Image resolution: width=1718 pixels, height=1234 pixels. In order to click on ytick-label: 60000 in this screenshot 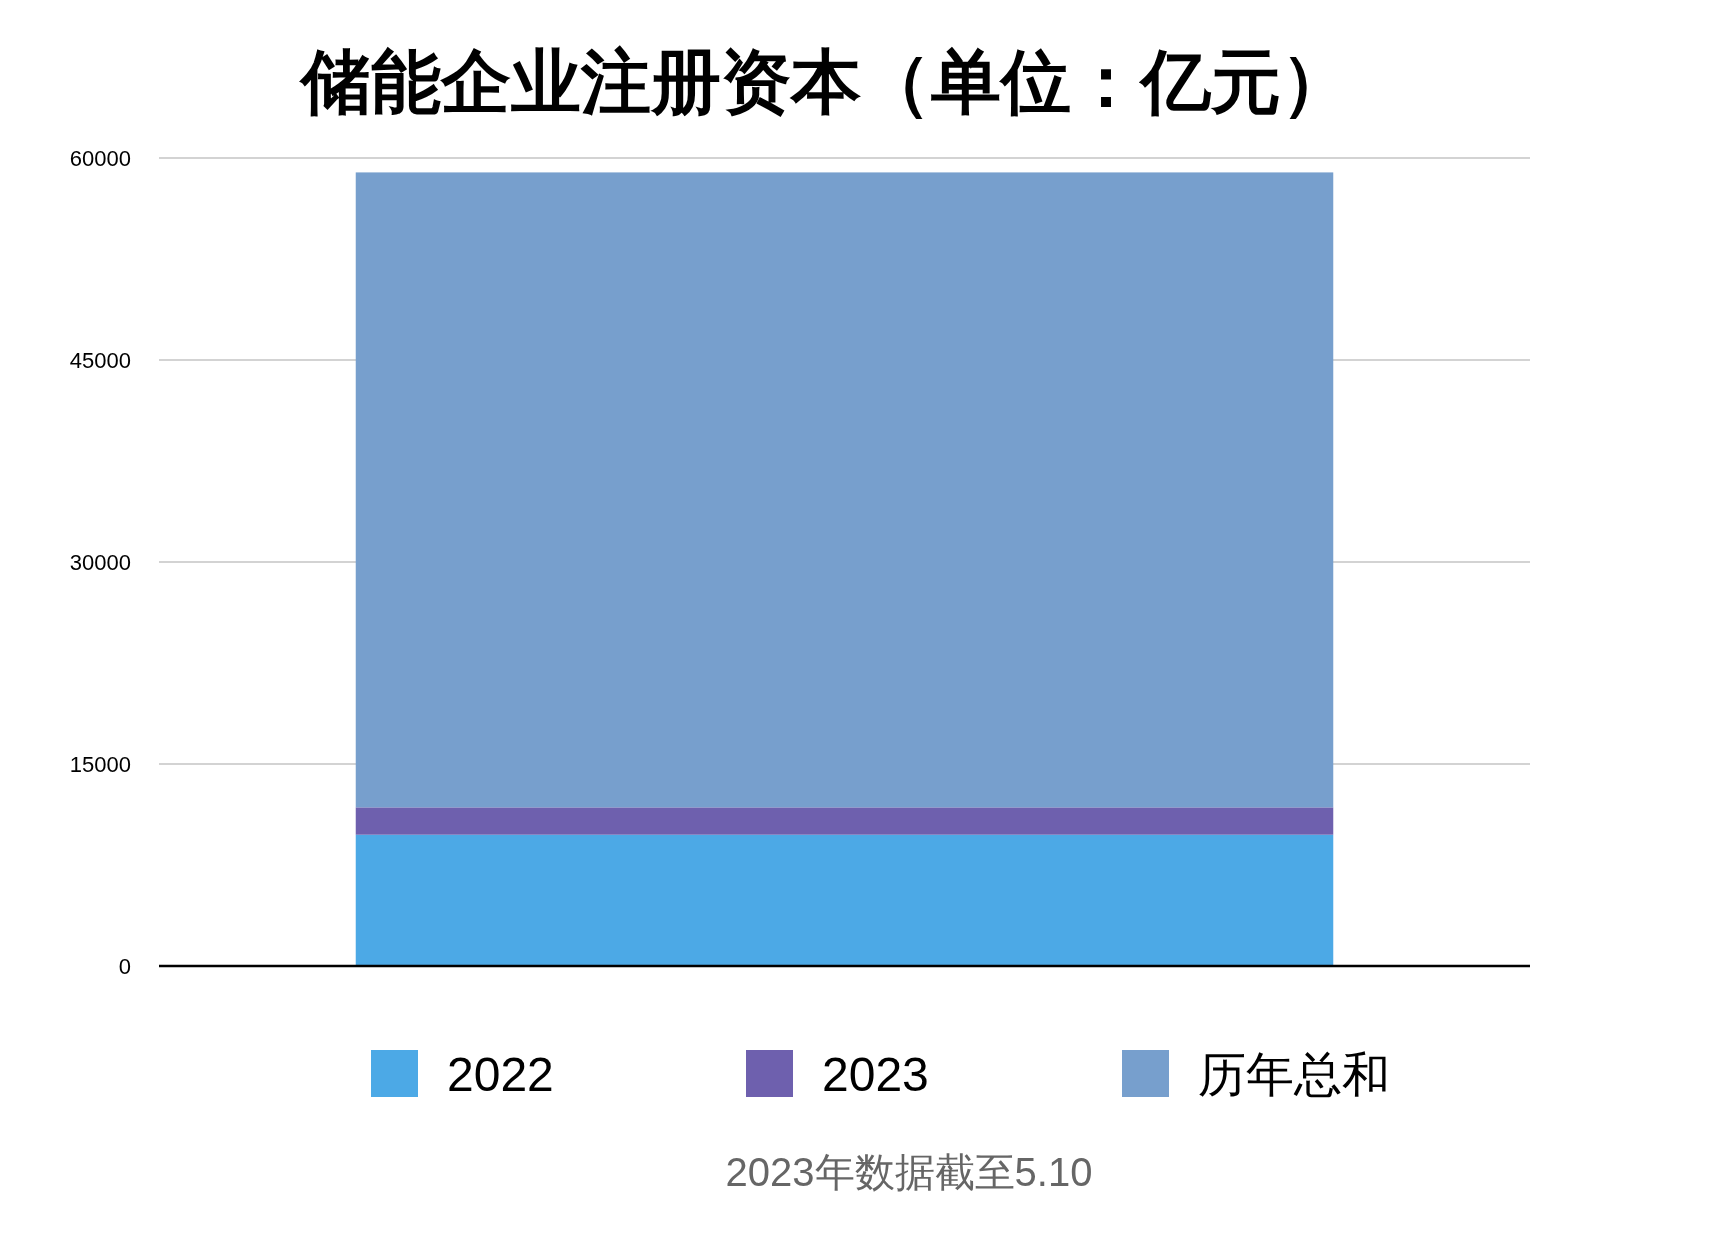, I will do `click(100, 158)`.